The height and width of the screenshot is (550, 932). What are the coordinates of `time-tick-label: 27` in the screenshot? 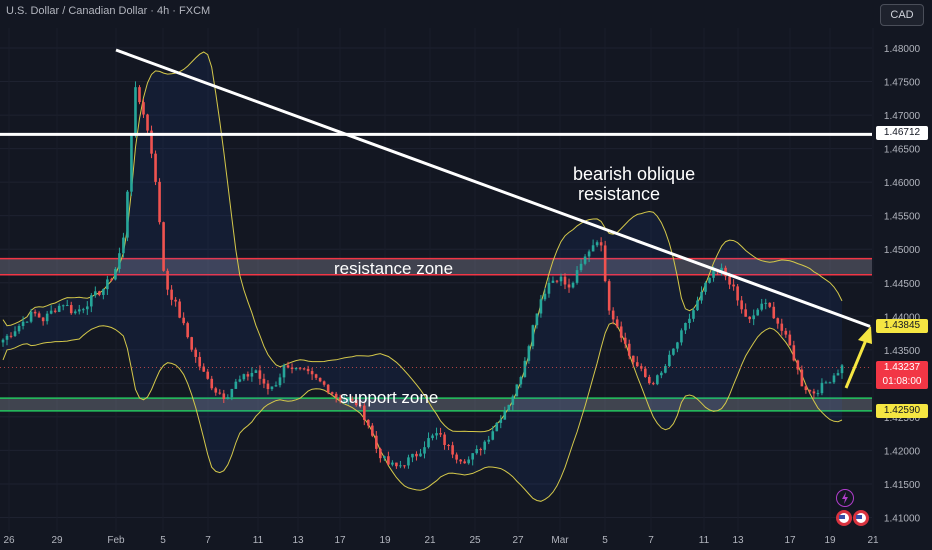 It's located at (518, 540).